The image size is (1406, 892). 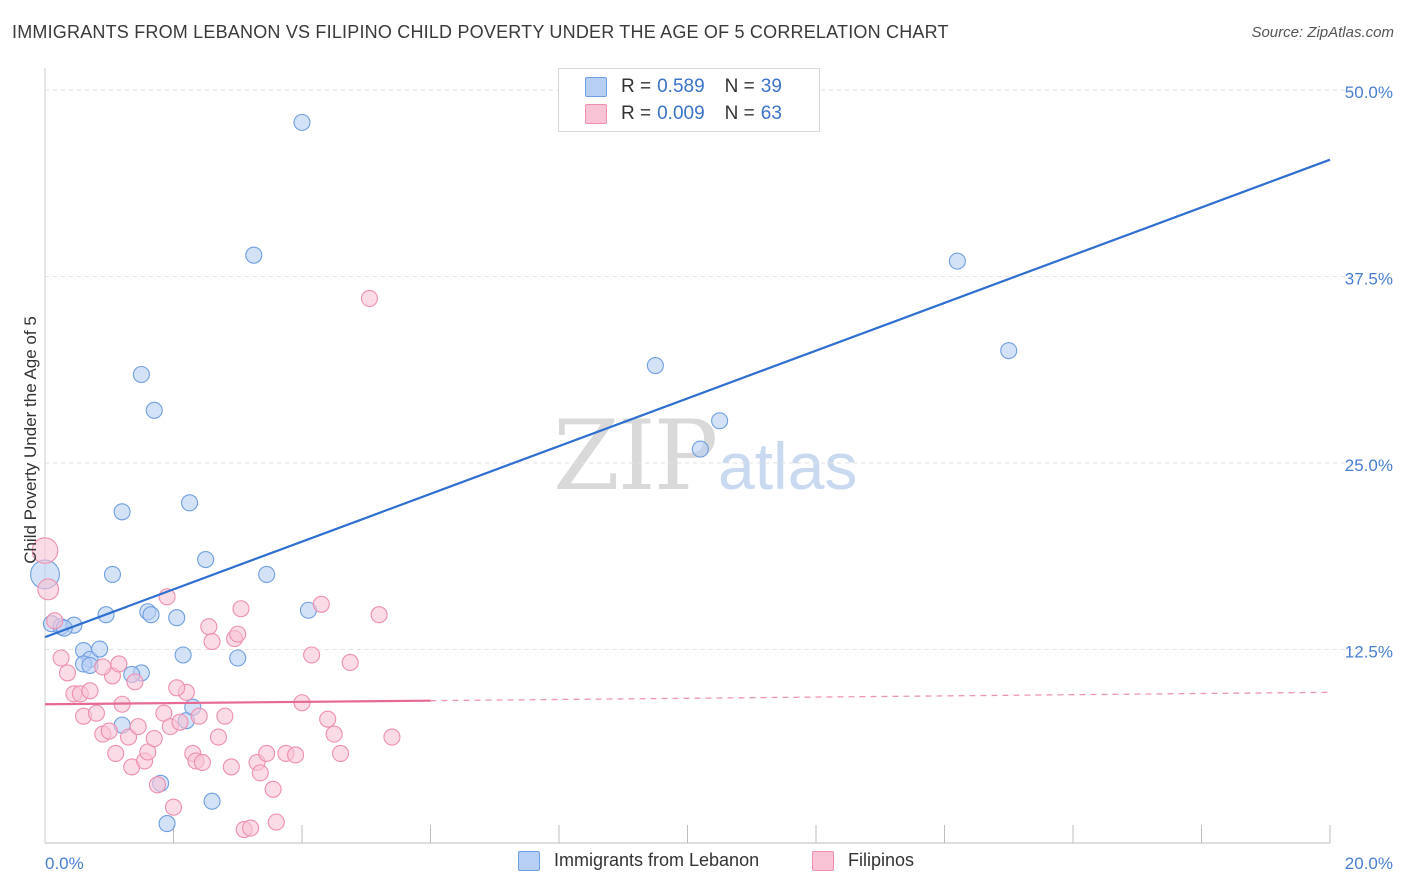 I want to click on legend-item-filipinos: Filipinos, so click(x=863, y=860).